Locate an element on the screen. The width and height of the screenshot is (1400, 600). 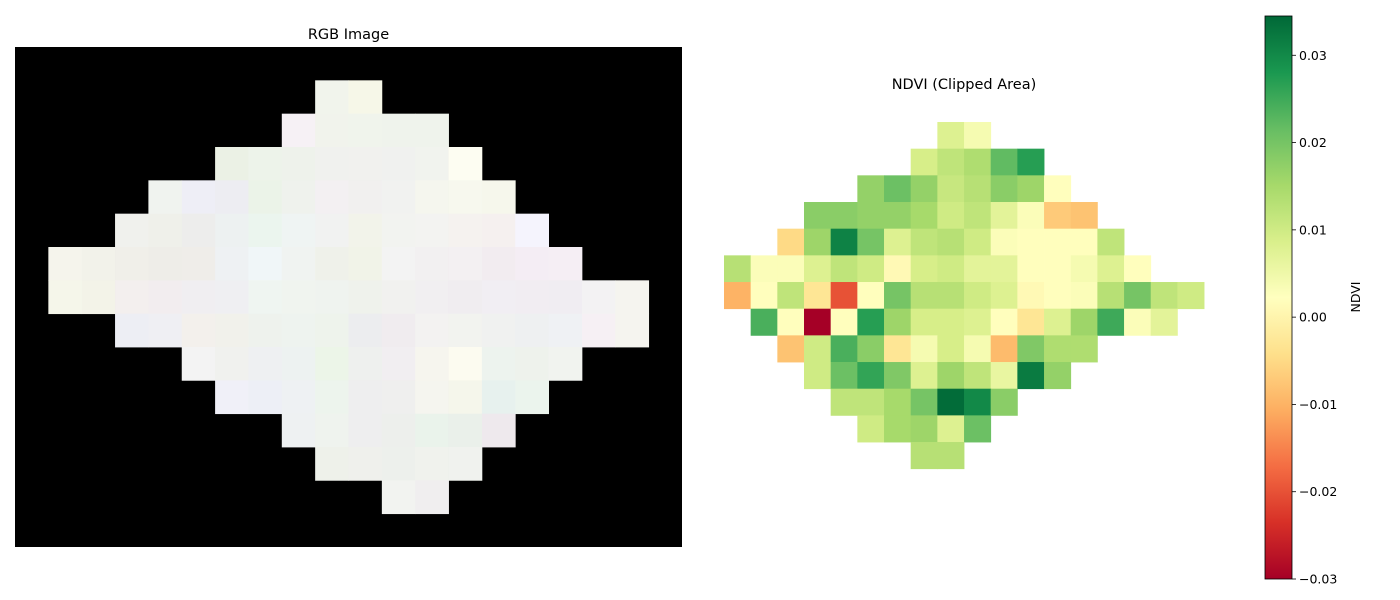
colorbar-label: NDVI is located at coordinates (1355, 297).